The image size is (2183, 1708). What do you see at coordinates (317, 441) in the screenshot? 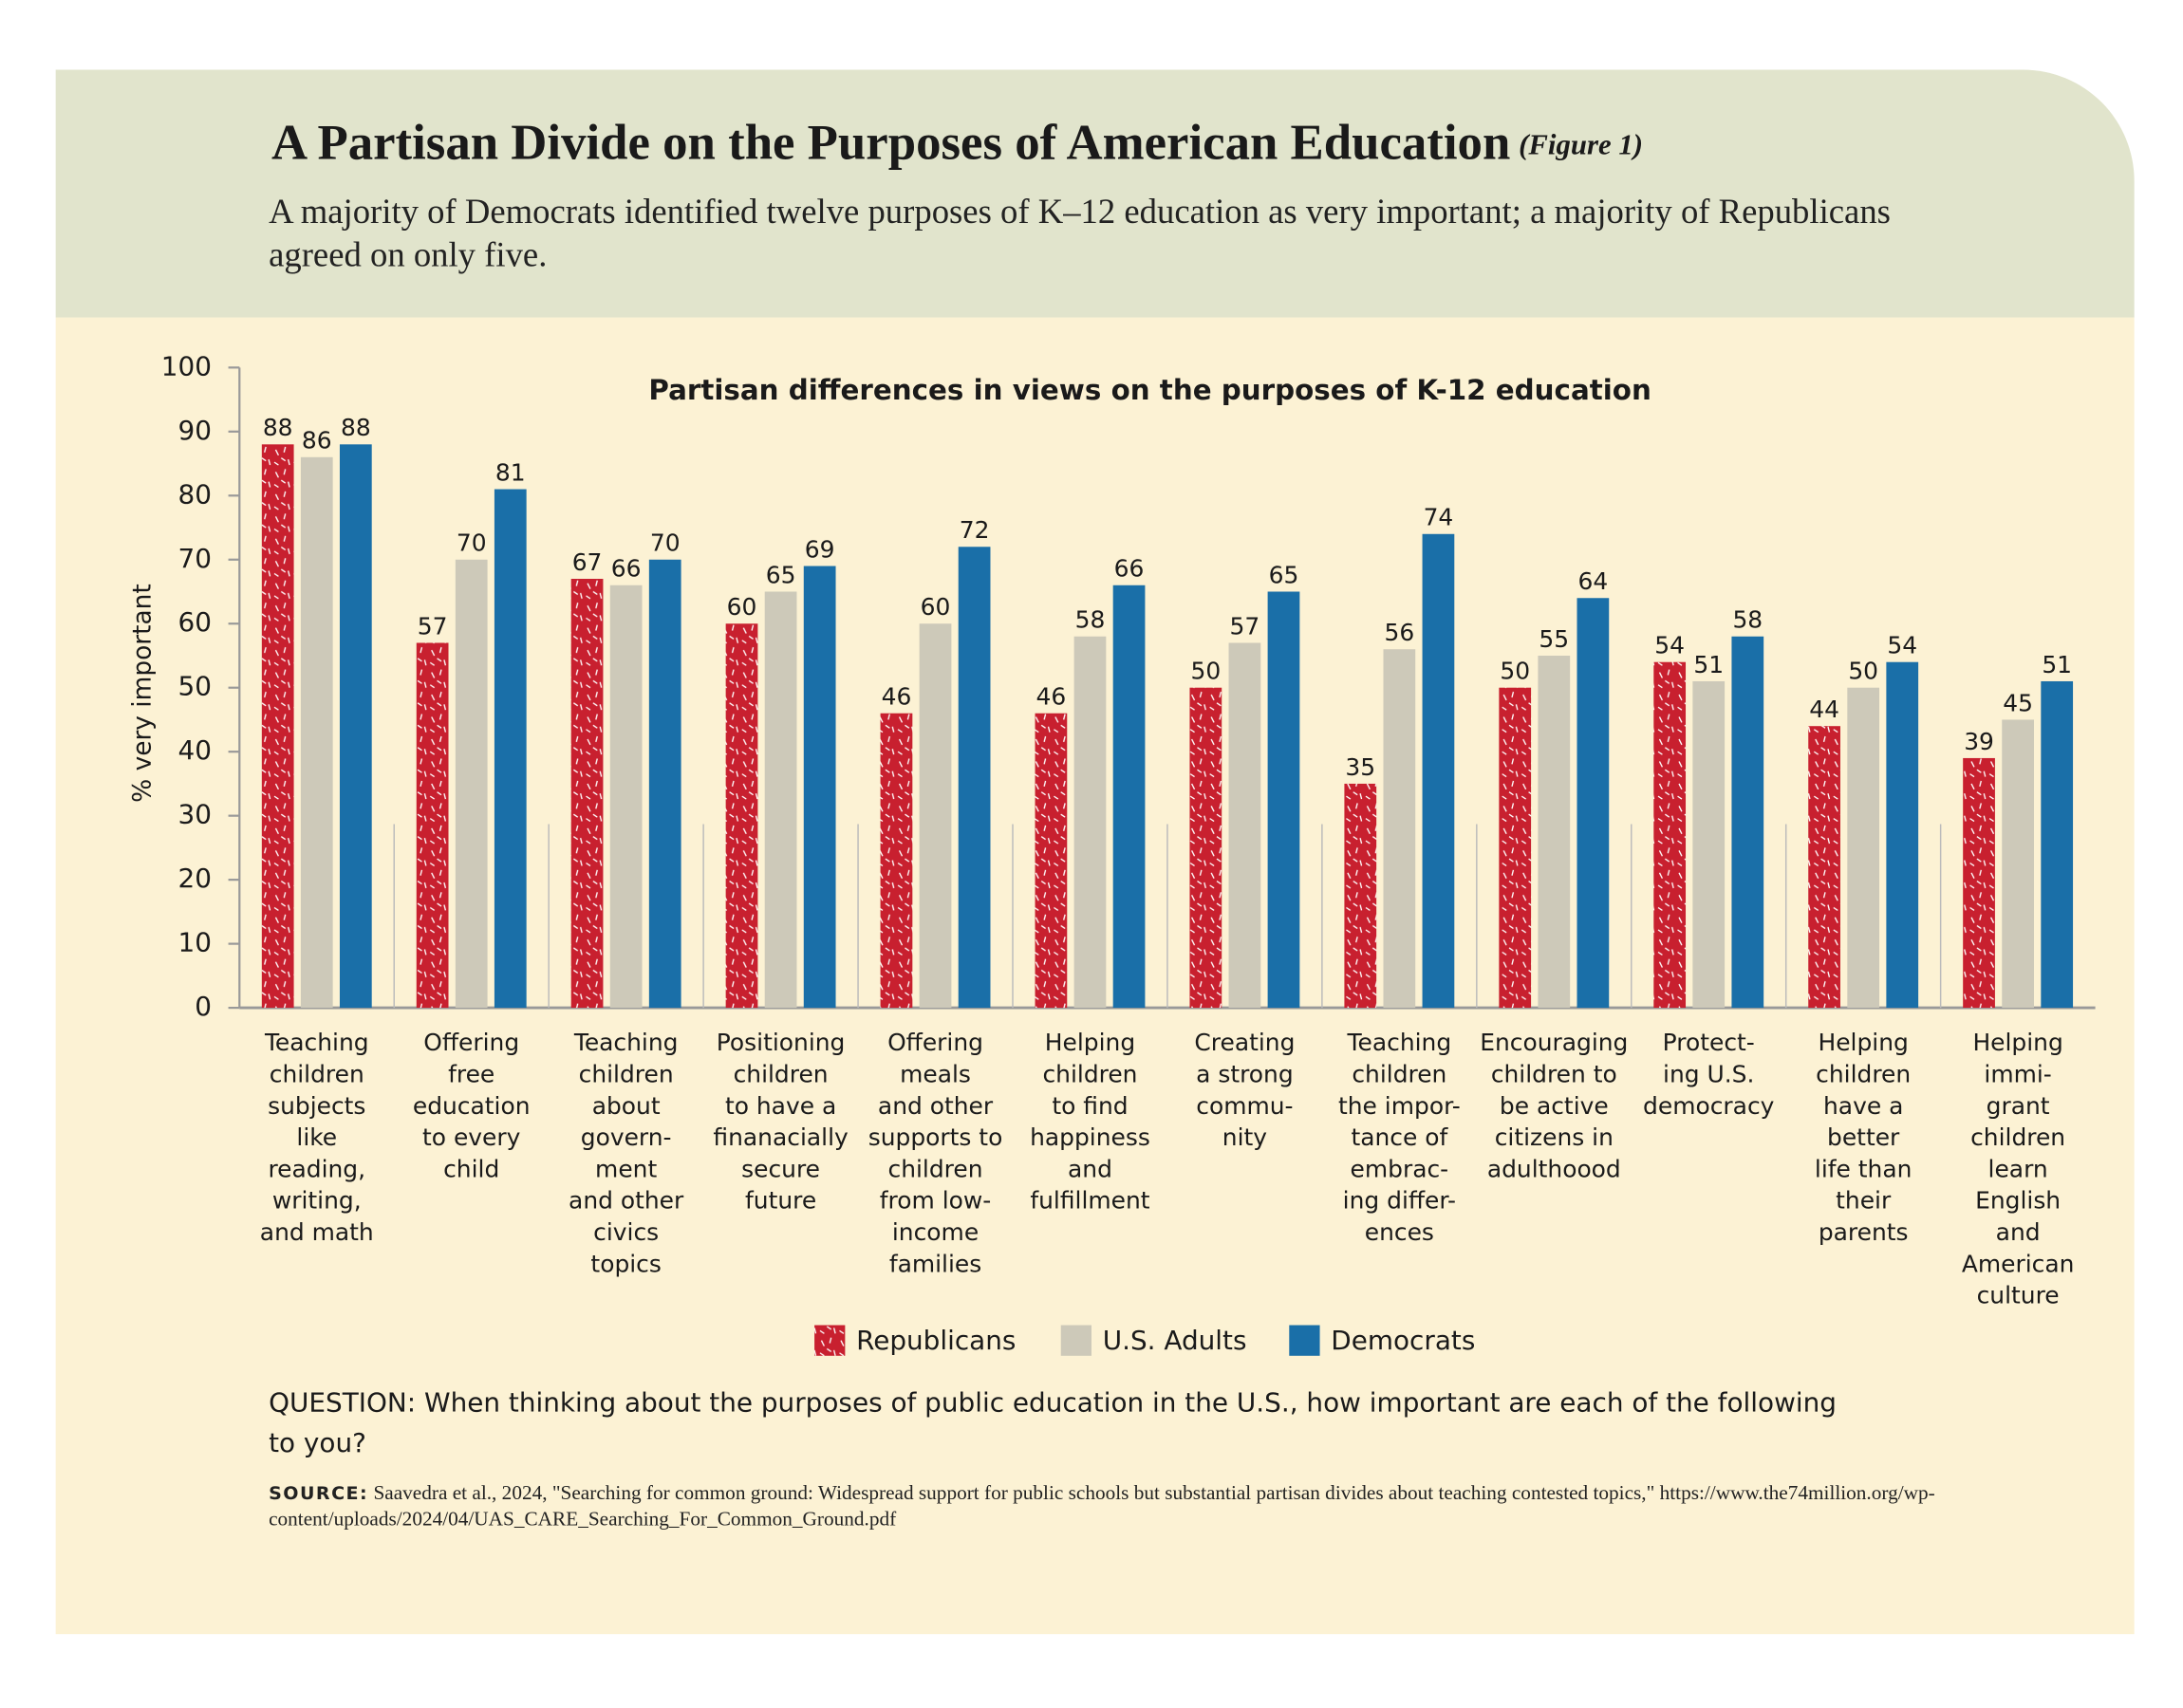
I see `value-label: 86` at bounding box center [317, 441].